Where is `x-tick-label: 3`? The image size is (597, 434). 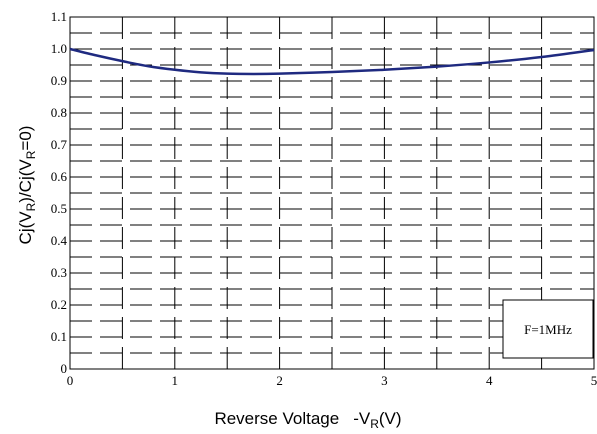
x-tick-label: 3 is located at coordinates (384, 380).